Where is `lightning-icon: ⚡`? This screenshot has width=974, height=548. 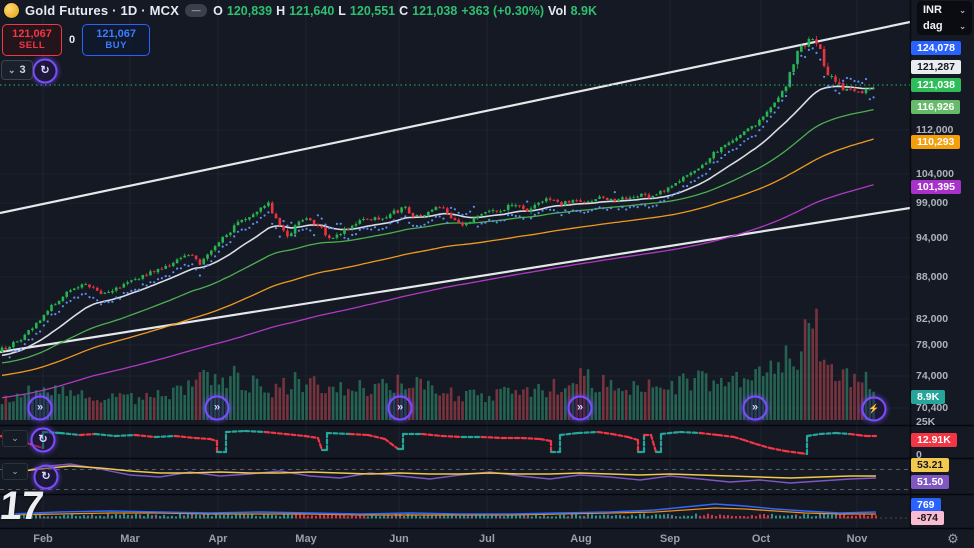 lightning-icon: ⚡ is located at coordinates (874, 409).